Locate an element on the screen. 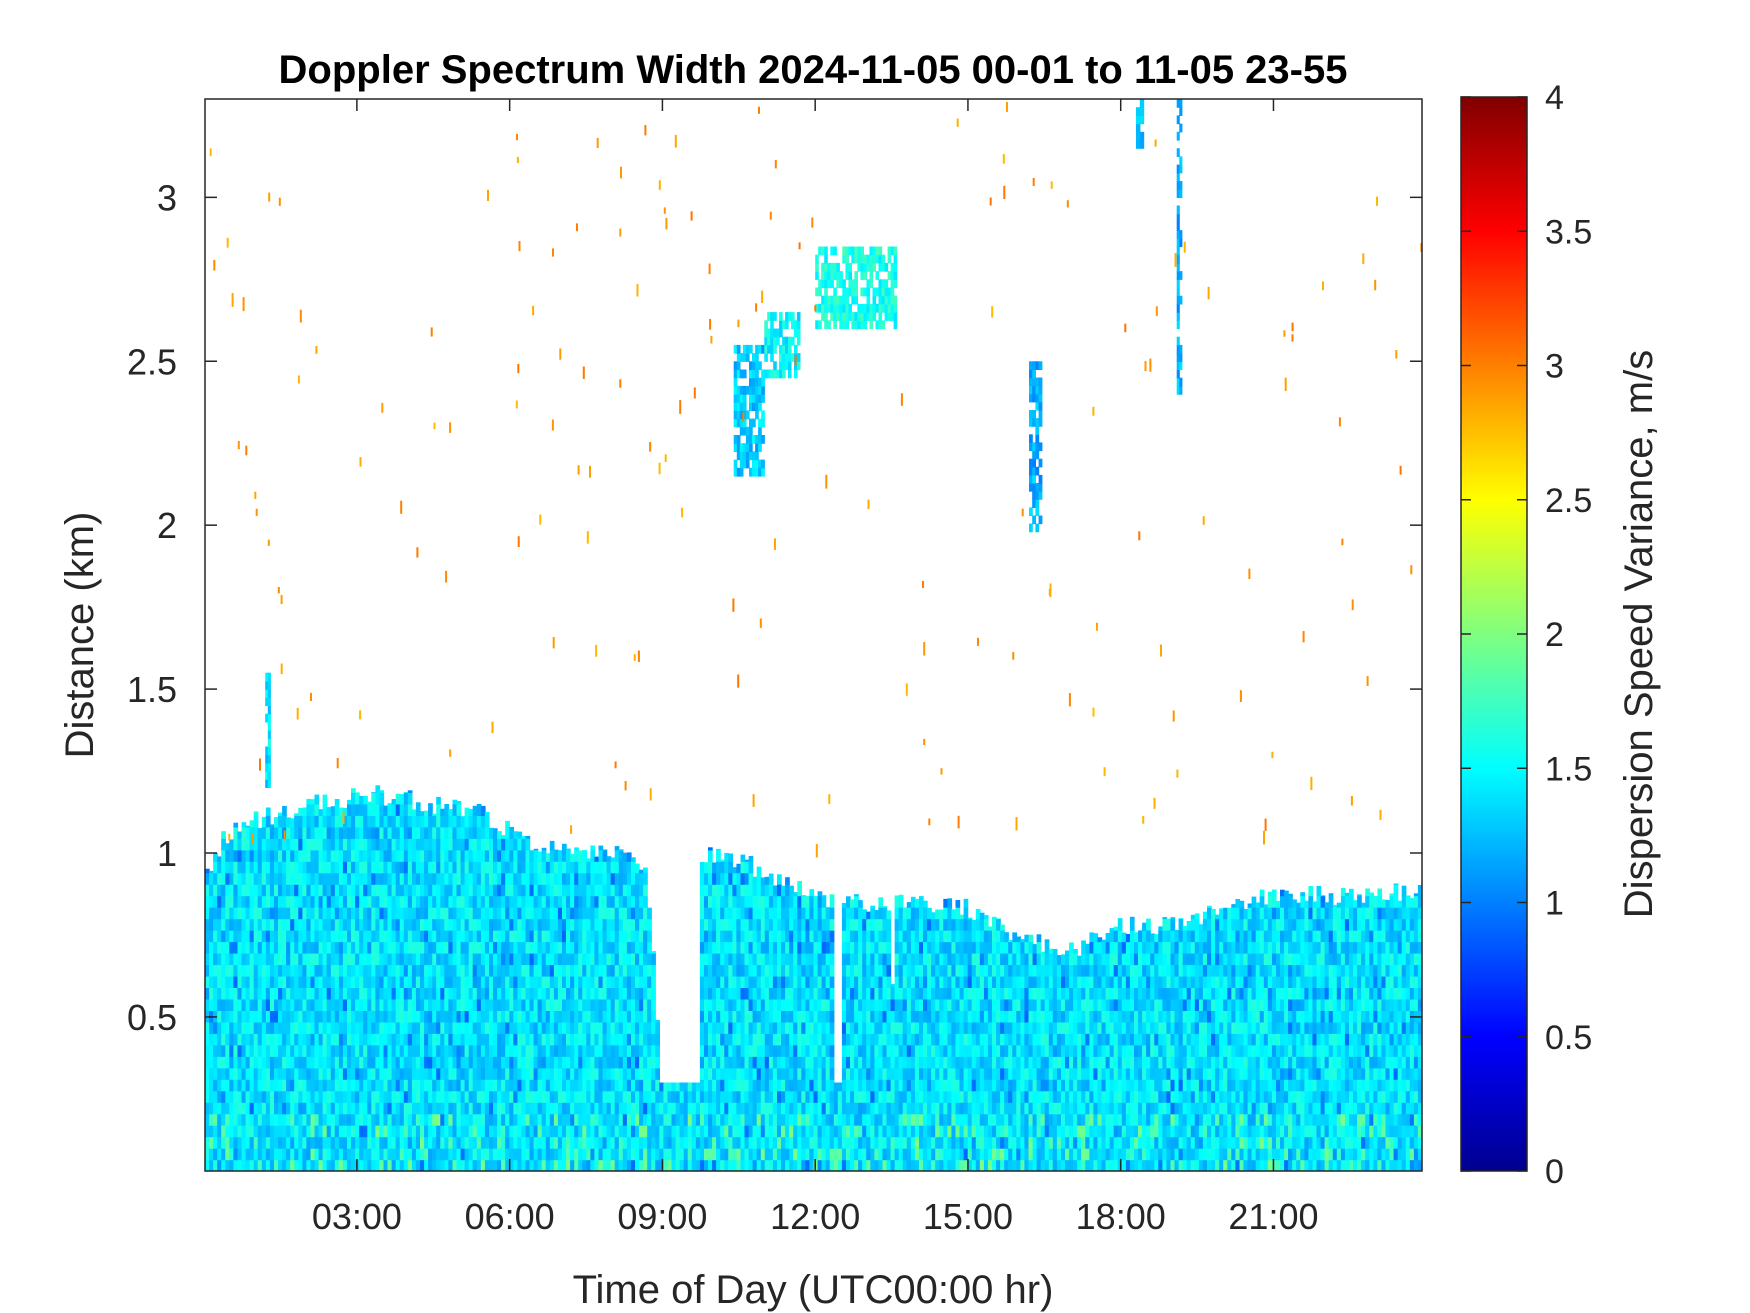 The width and height of the screenshot is (1750, 1313). y-tick-label: 1.5 is located at coordinates (152, 689).